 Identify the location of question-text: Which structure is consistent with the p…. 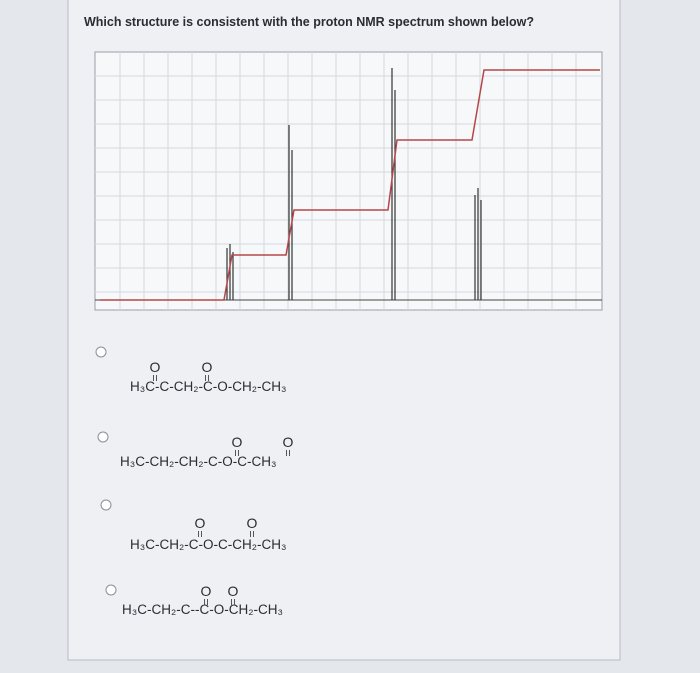
(309, 22).